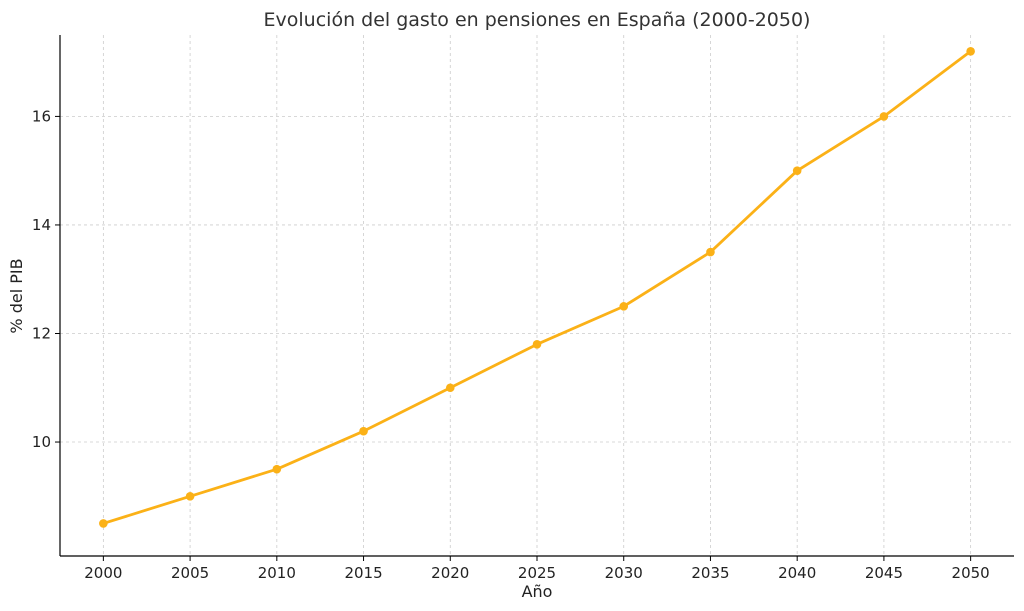  What do you see at coordinates (710, 573) in the screenshot?
I see `x-tick-label: 2035` at bounding box center [710, 573].